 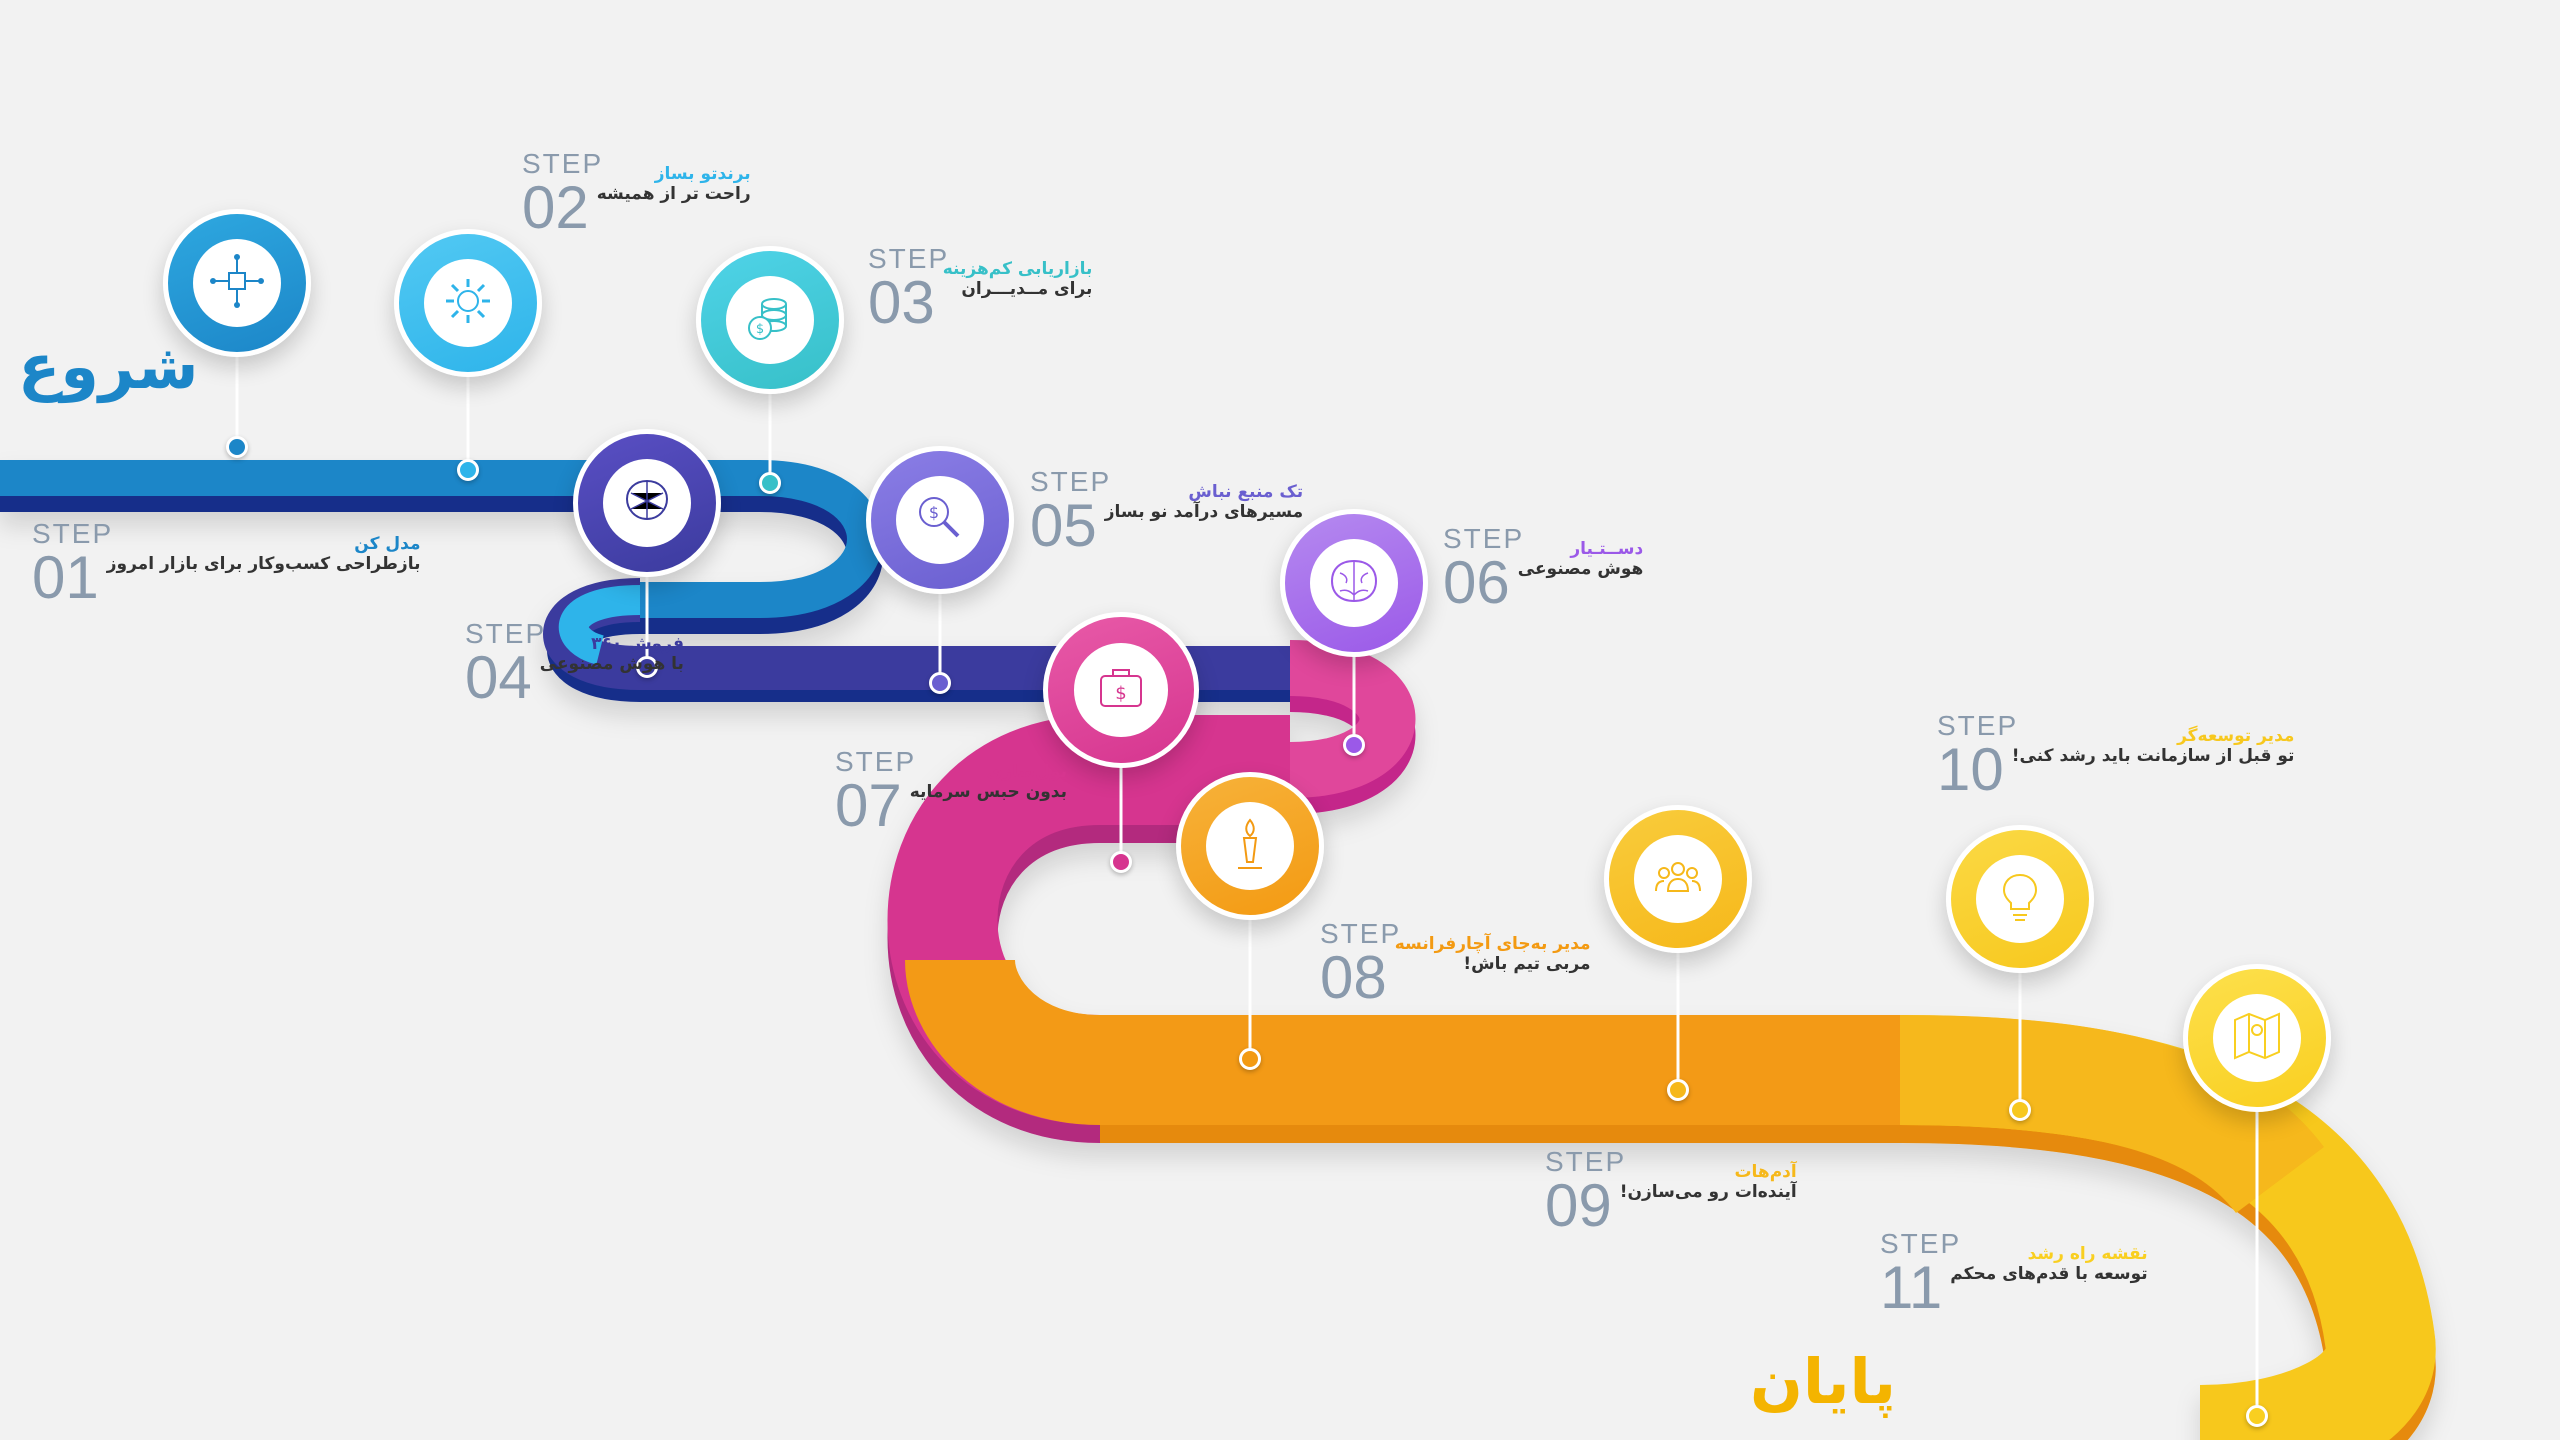 What do you see at coordinates (65, 577) in the screenshot?
I see `step-number: 01` at bounding box center [65, 577].